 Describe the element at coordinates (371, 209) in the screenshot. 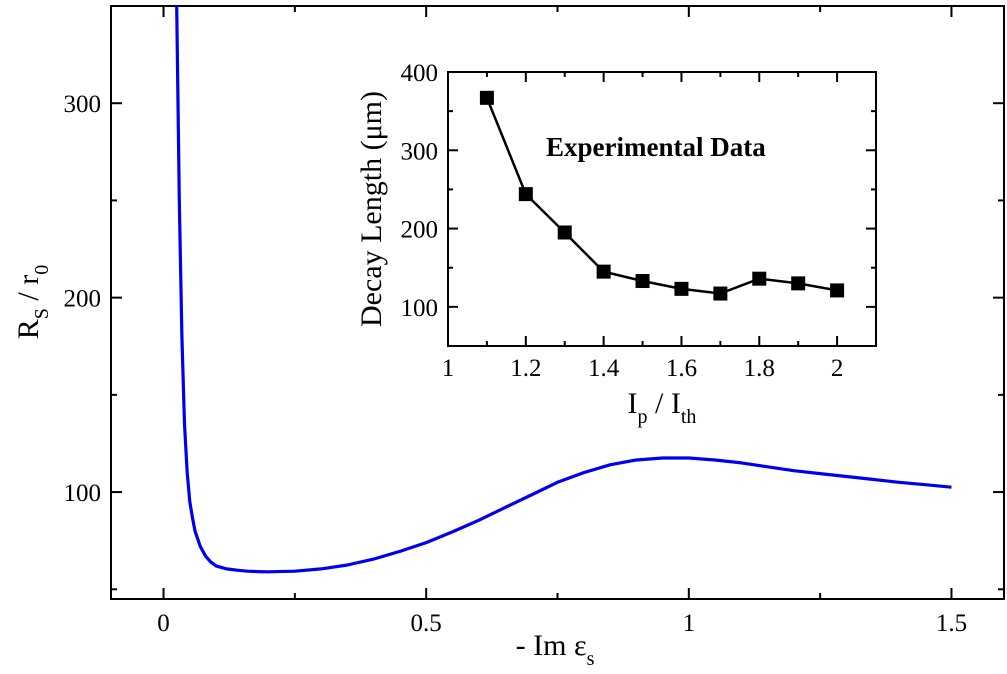

I see `inset-y-axis-title: Decay Length (μm)` at that location.